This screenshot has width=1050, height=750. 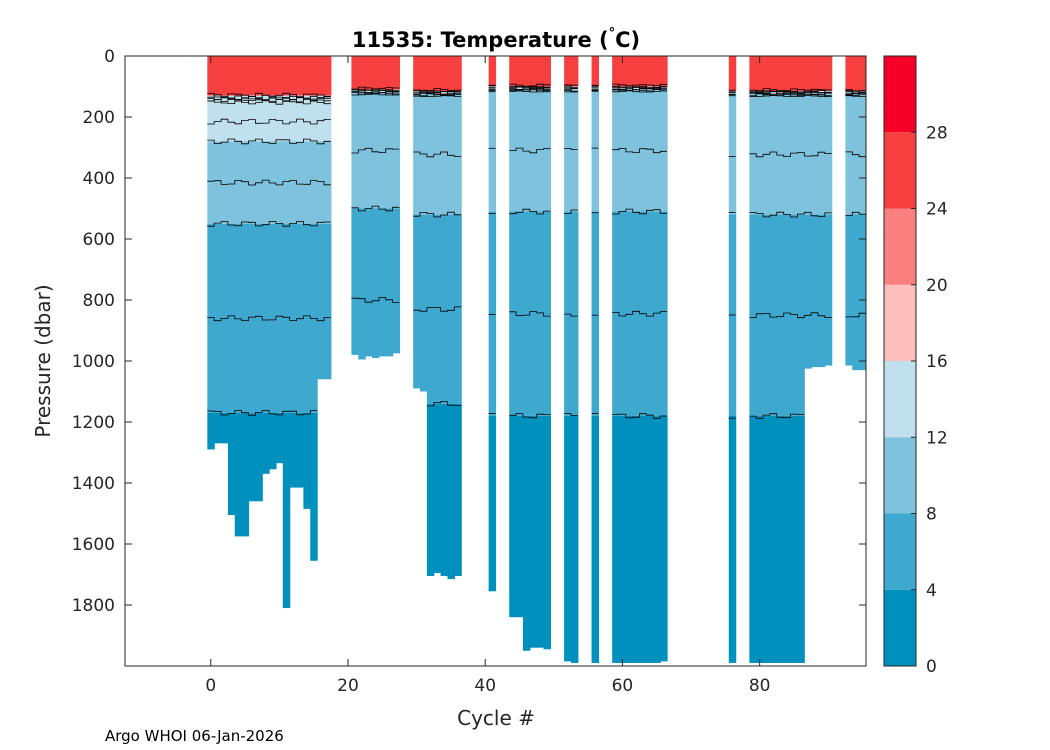 What do you see at coordinates (496, 718) in the screenshot?
I see `x-axis-label: Cycle #` at bounding box center [496, 718].